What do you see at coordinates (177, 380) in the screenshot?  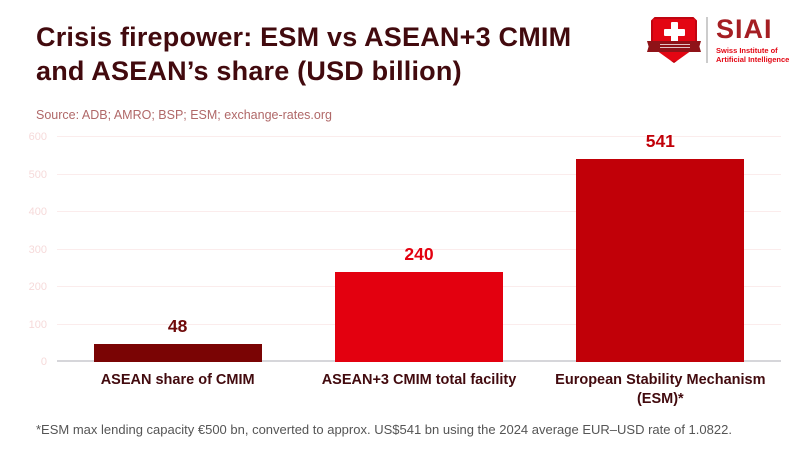 I see `category-label: ASEAN share of CMIM` at bounding box center [177, 380].